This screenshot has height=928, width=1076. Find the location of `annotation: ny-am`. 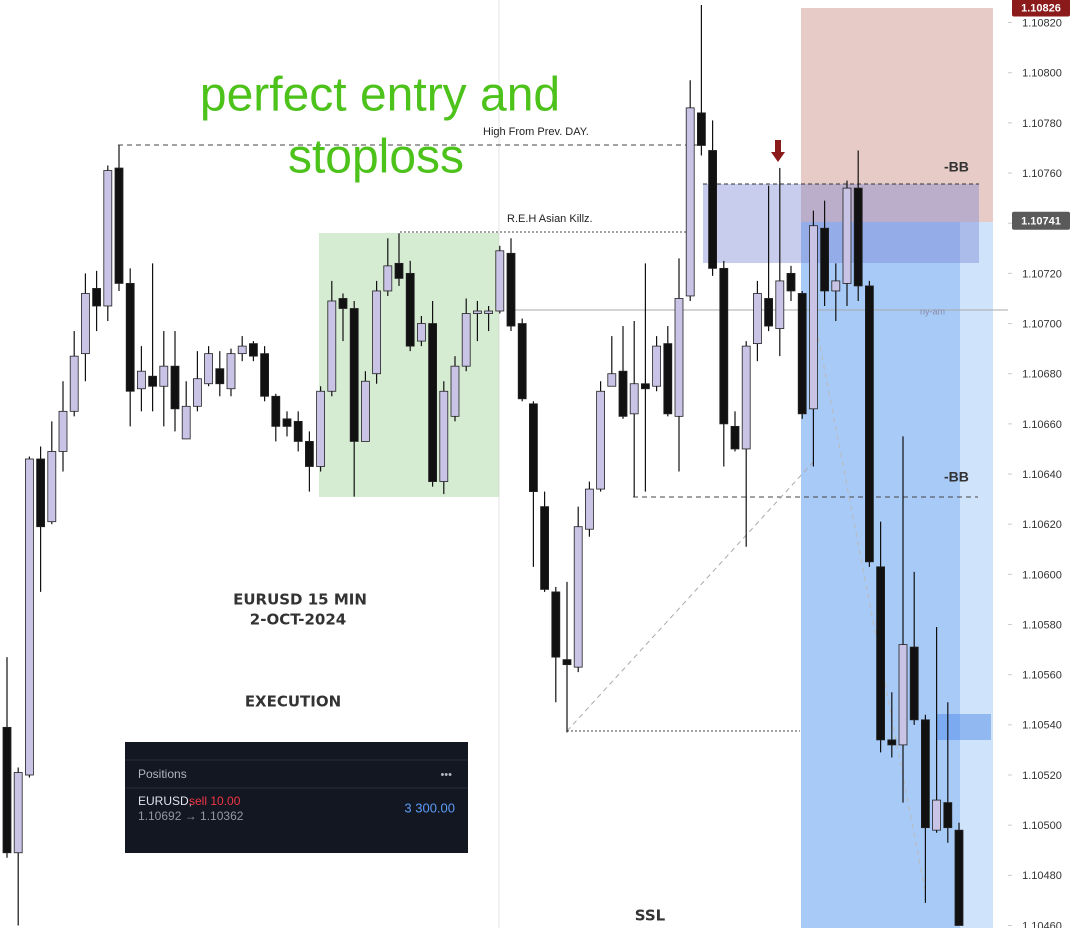

annotation: ny-am is located at coordinates (932, 311).